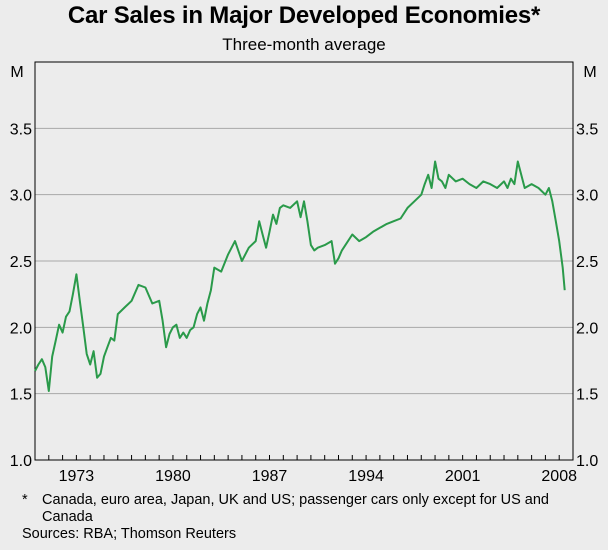  What do you see at coordinates (587, 196) in the screenshot?
I see `y-tick-label-right: 3.0` at bounding box center [587, 196].